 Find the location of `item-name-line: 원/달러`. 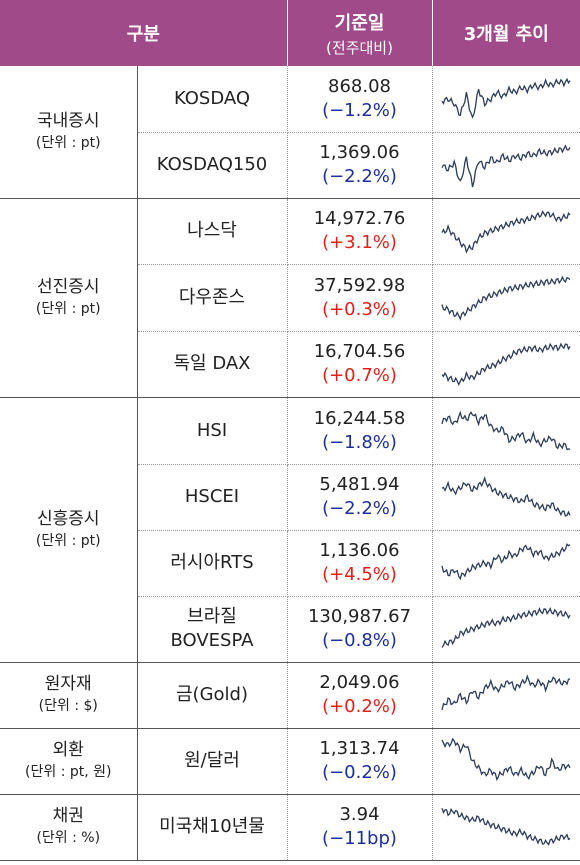

item-name-line: 원/달러 is located at coordinates (212, 760).